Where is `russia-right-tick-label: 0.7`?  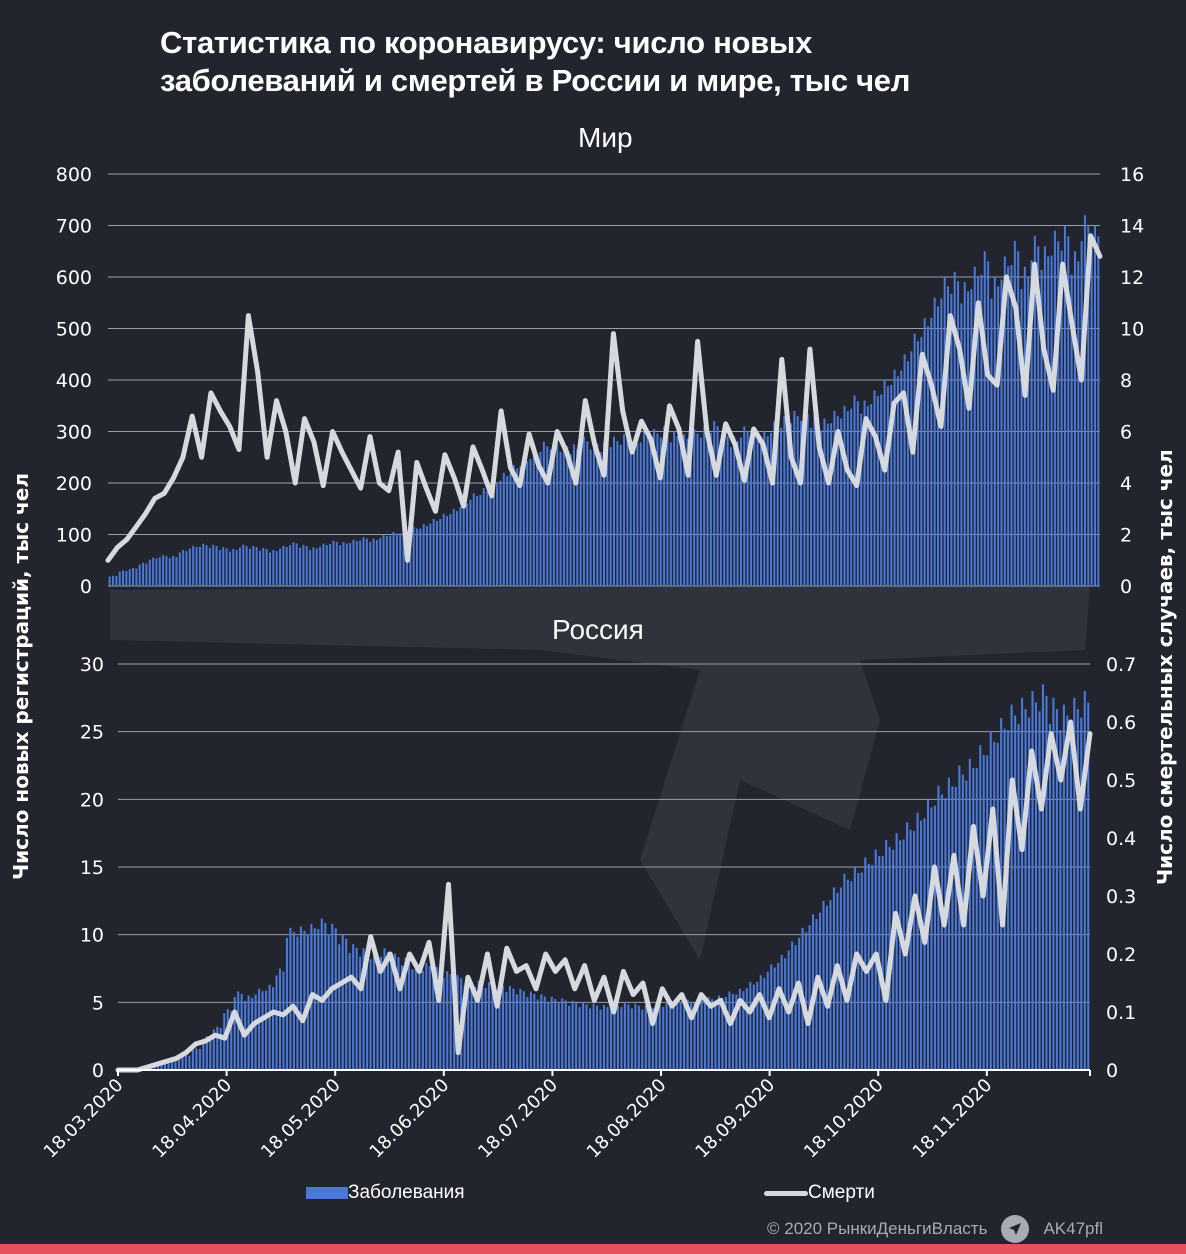
russia-right-tick-label: 0.7 is located at coordinates (1121, 665).